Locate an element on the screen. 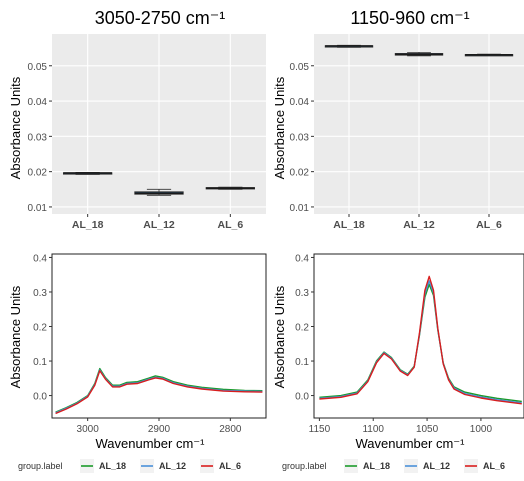  plot-area is located at coordinates (159, 336).